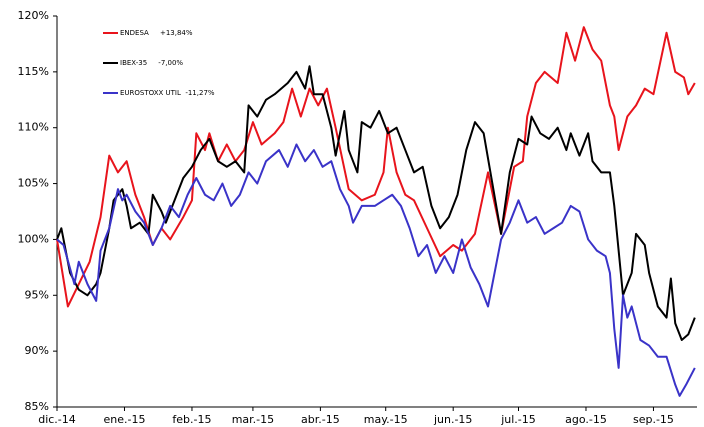  What do you see at coordinates (57, 419) in the screenshot?
I see `x-tick-label: dic.-14` at bounding box center [57, 419].